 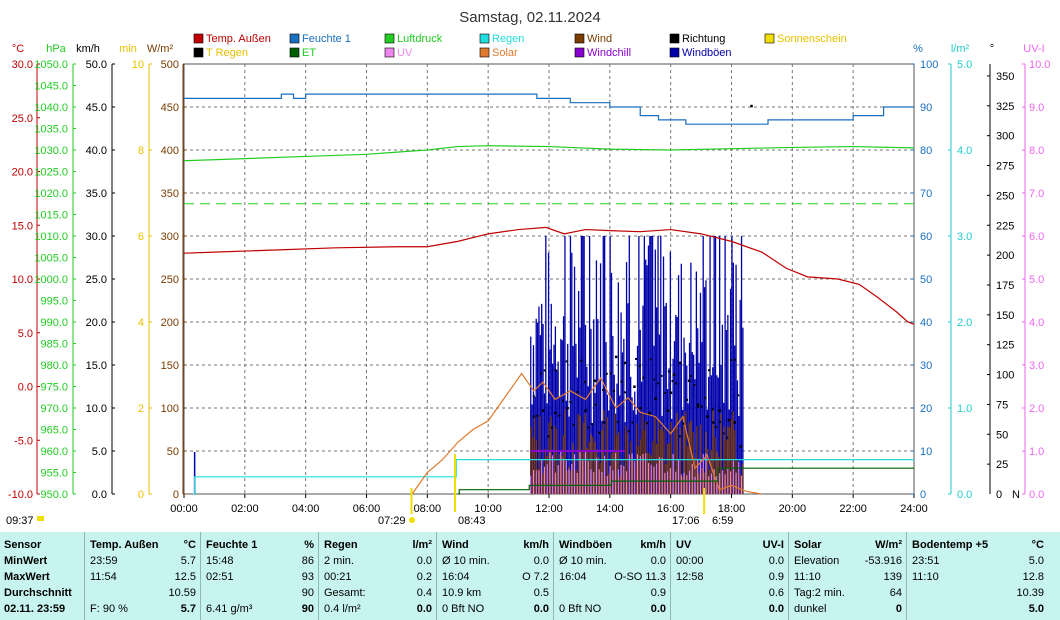 What do you see at coordinates (20, 495) in the screenshot?
I see `axis-tick-label-temp: -10.0` at bounding box center [20, 495].